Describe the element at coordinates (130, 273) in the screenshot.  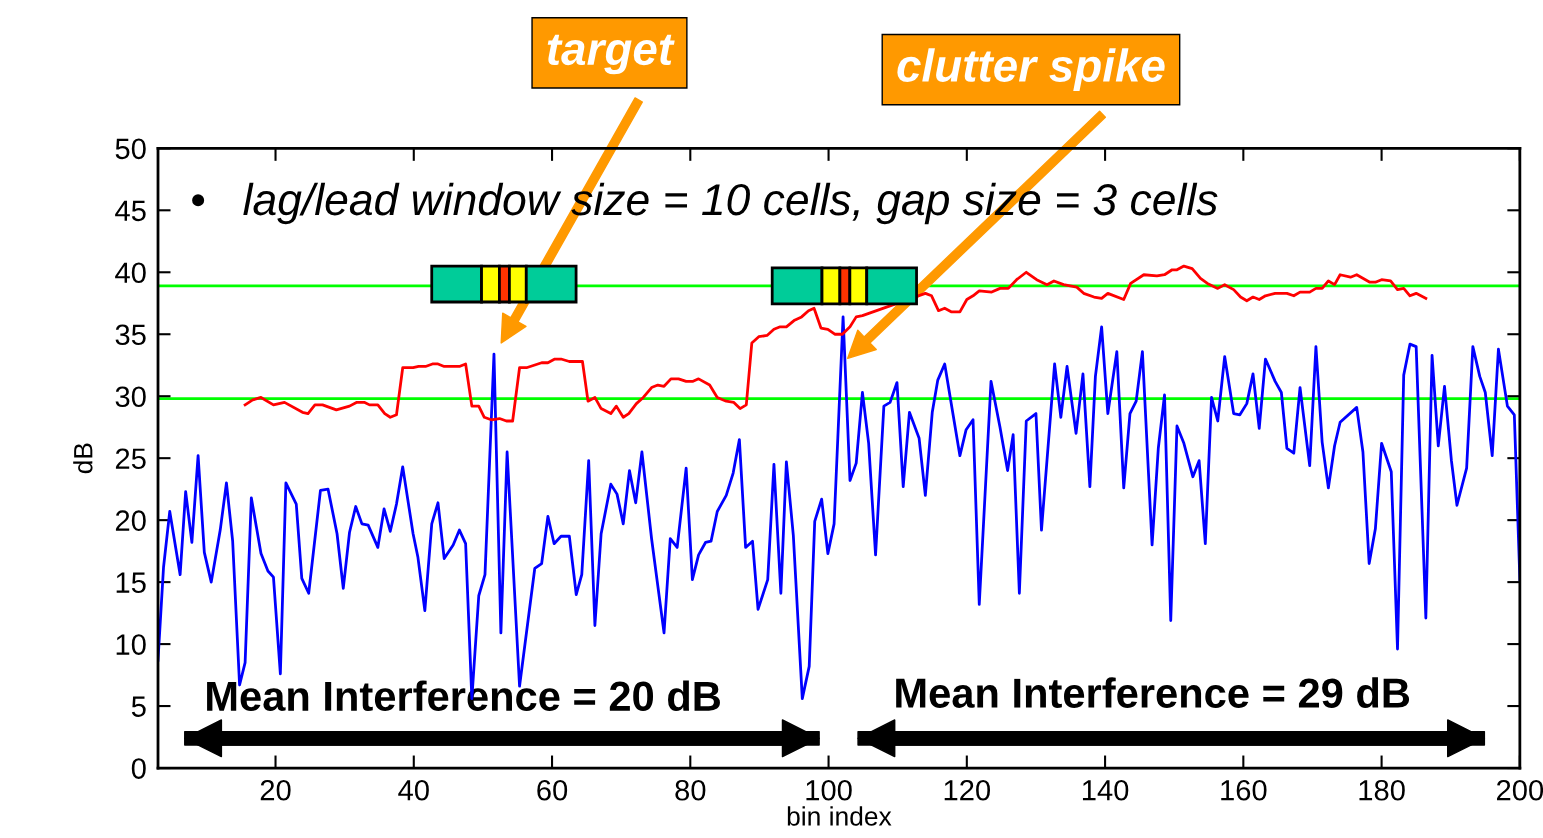
I see `y-tick-label: 40` at that location.